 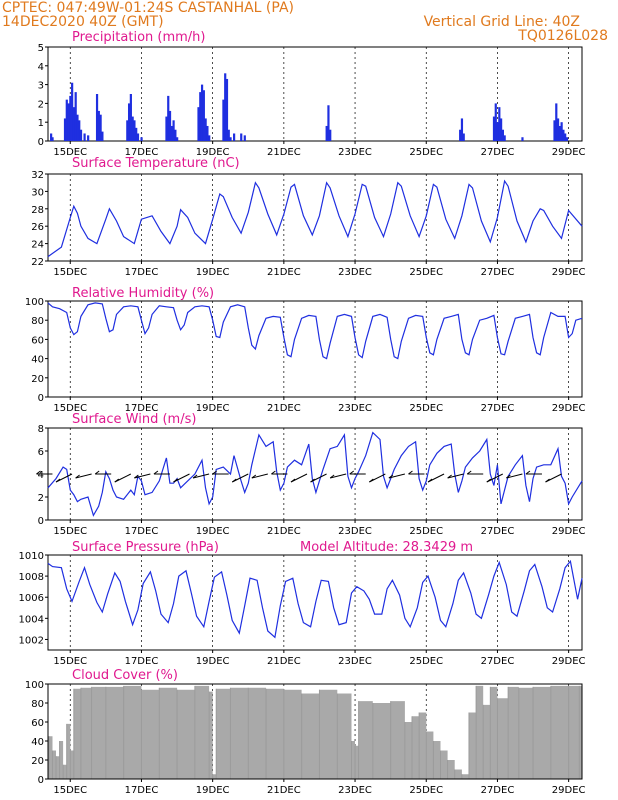 What do you see at coordinates (386, 547) in the screenshot?
I see `model-altitude-note: Model Altitude: 28.3429 m` at bounding box center [386, 547].